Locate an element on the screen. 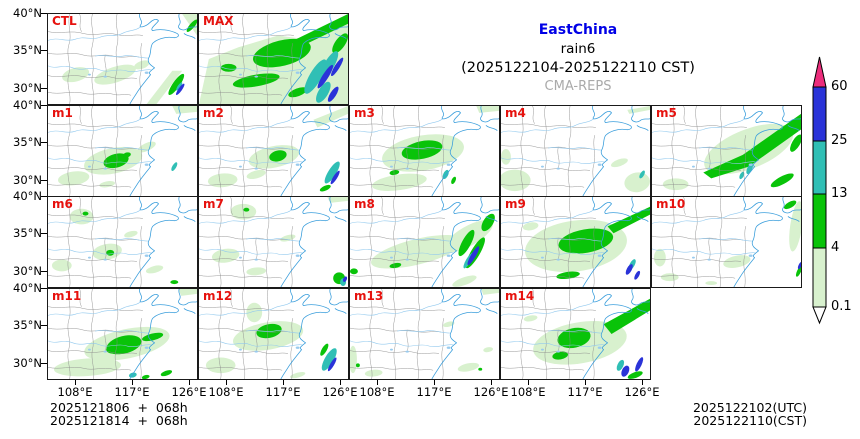 The width and height of the screenshot is (860, 439). map-panel-m6: m6 is located at coordinates (122, 242).